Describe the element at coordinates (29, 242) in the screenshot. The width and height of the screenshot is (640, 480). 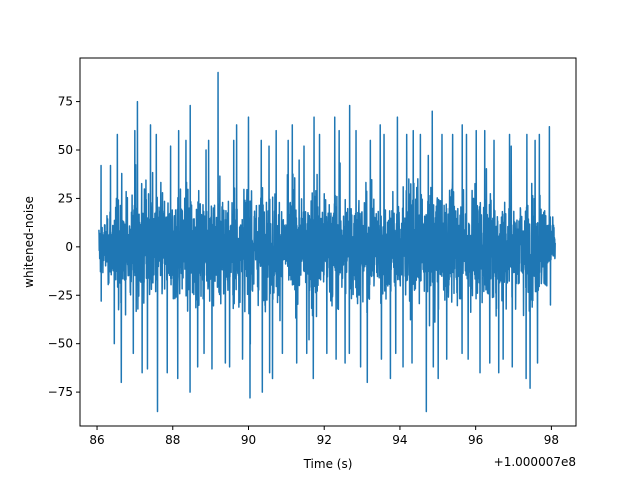
I see `y-axis-label: whitened-noise` at that location.